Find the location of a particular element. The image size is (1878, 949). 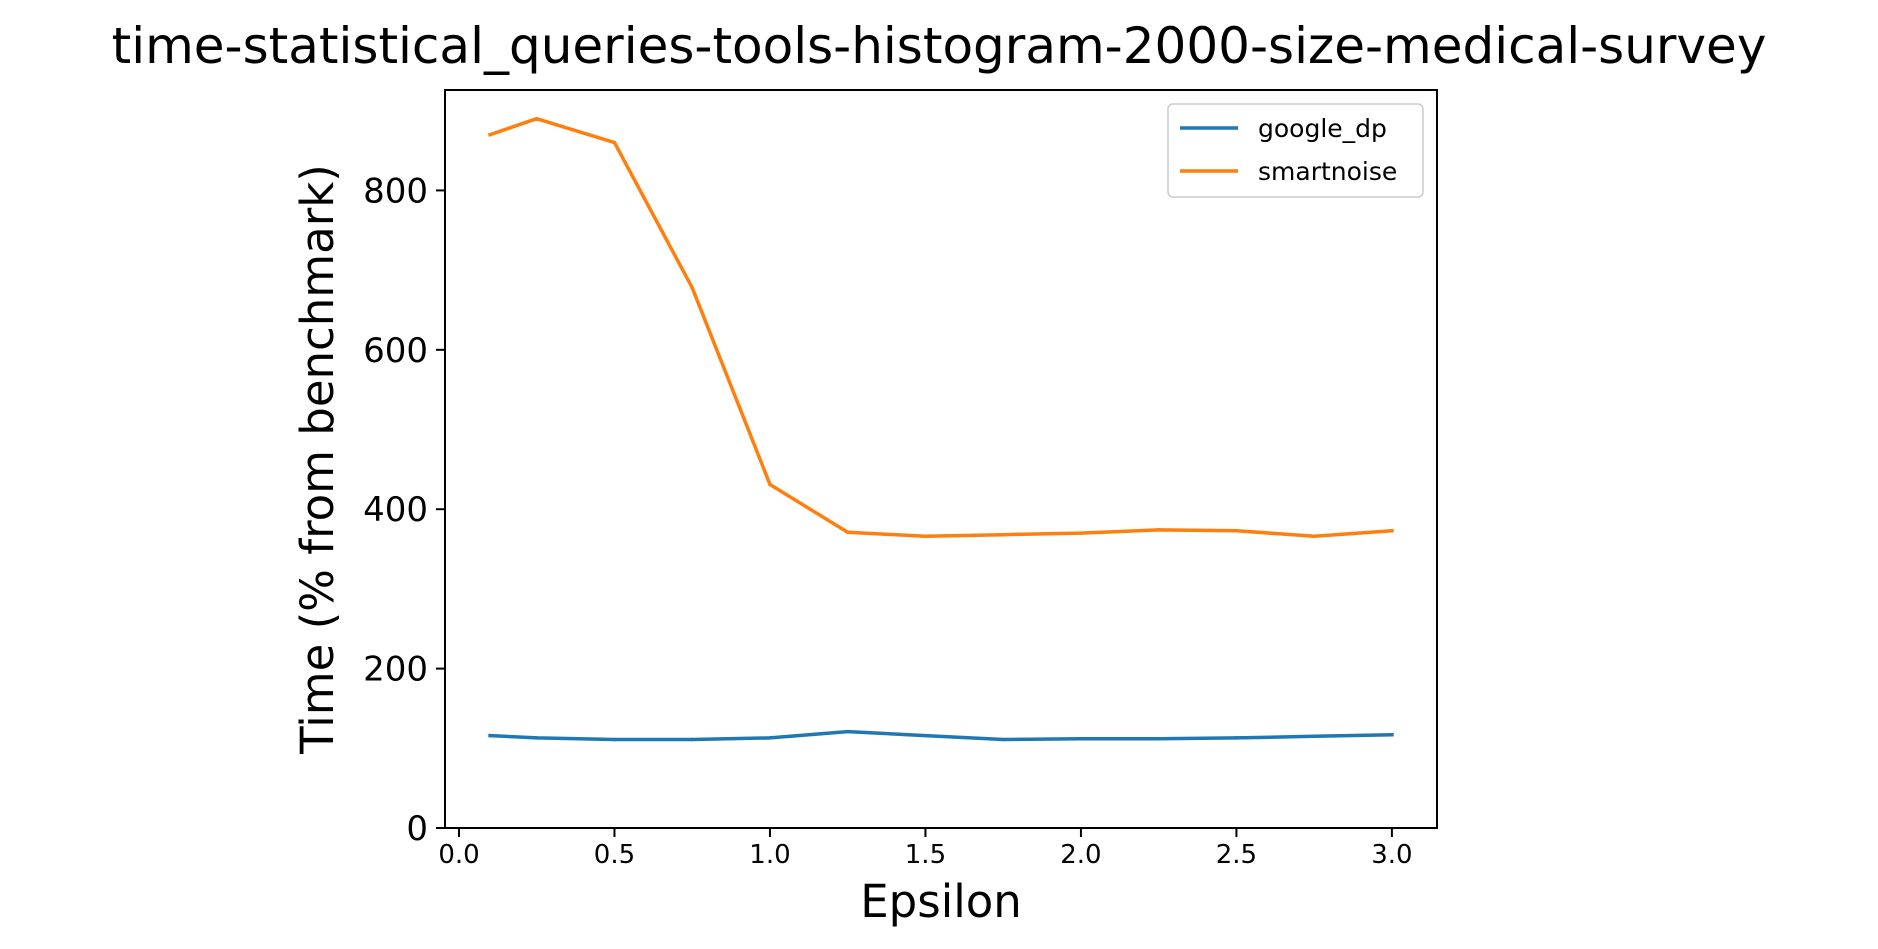

legend-label-smartnoise: smartnoise is located at coordinates (1327, 171).